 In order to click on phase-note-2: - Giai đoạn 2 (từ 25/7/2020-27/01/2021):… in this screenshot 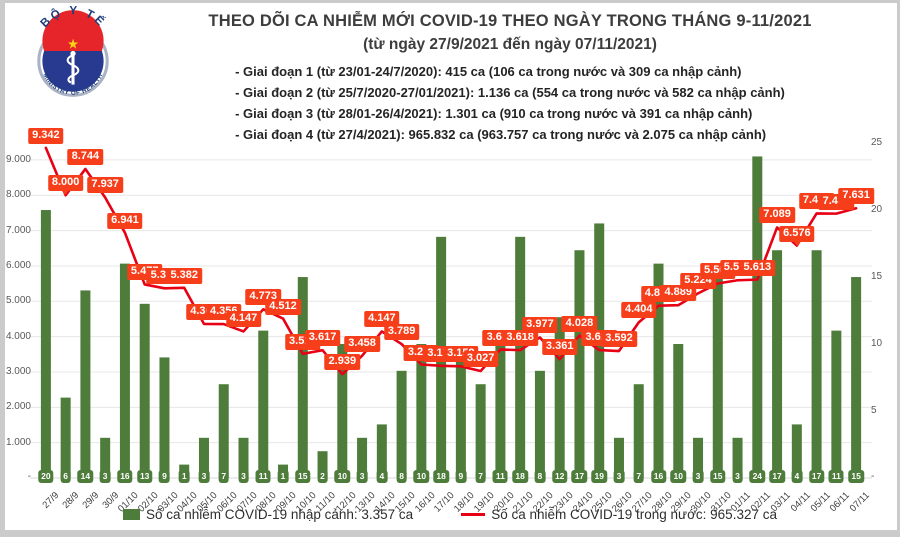, I will do `click(510, 93)`.